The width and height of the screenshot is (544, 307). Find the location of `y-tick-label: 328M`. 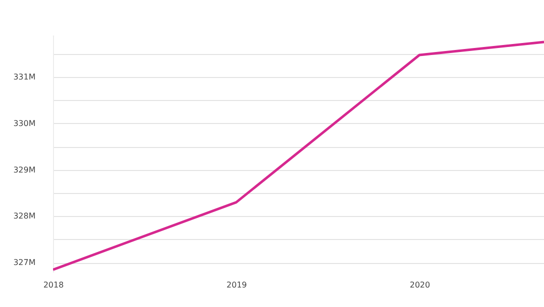

y-tick-label: 328M is located at coordinates (24, 216).